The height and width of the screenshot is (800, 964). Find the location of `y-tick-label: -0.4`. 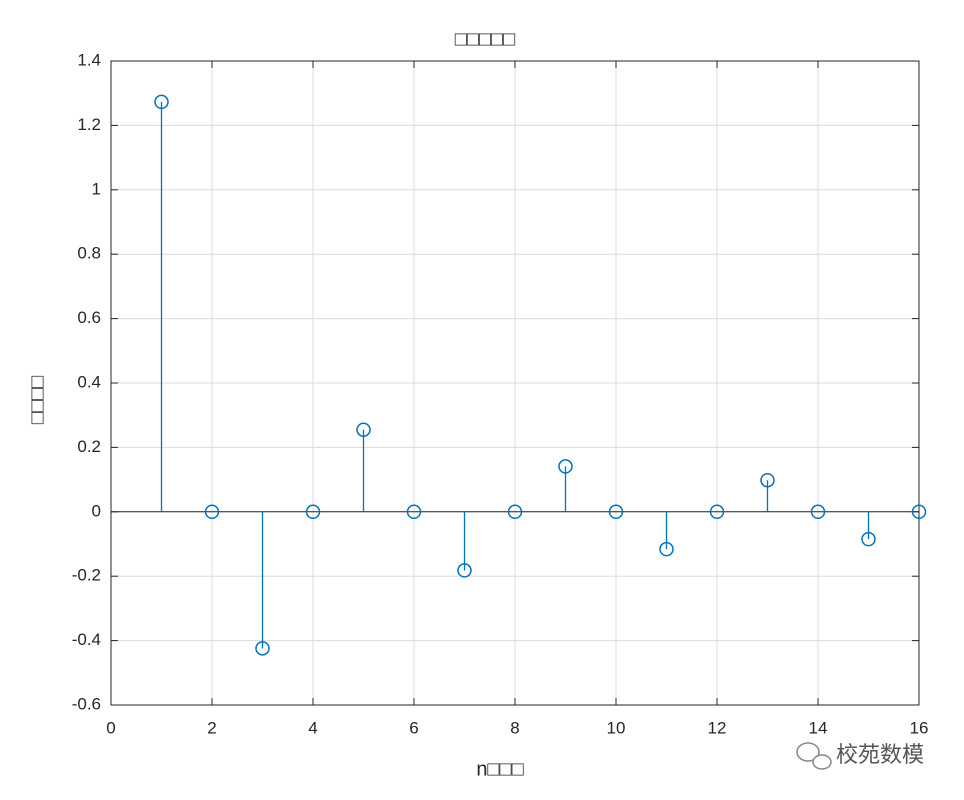

y-tick-label: -0.4 is located at coordinates (86, 639).